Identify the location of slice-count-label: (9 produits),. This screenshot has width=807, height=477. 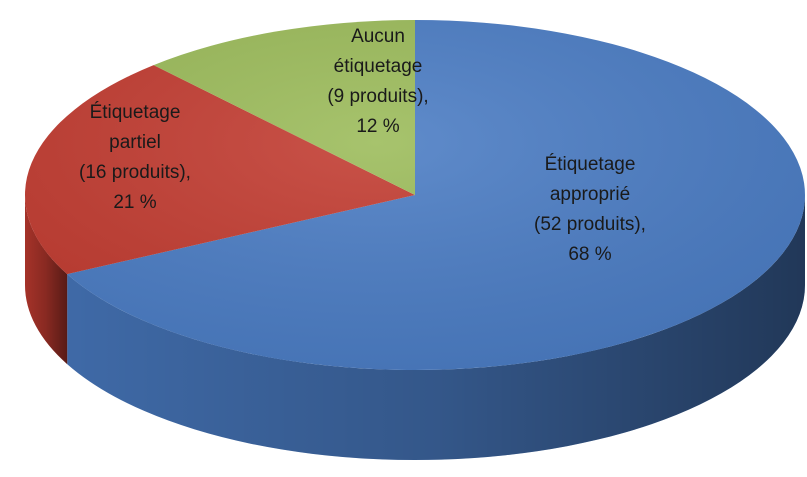
(377, 96).